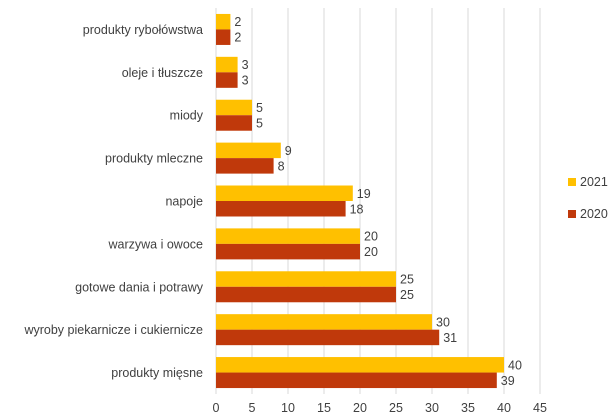 The image size is (609, 414). I want to click on x-tick-label: 15, so click(324, 407).